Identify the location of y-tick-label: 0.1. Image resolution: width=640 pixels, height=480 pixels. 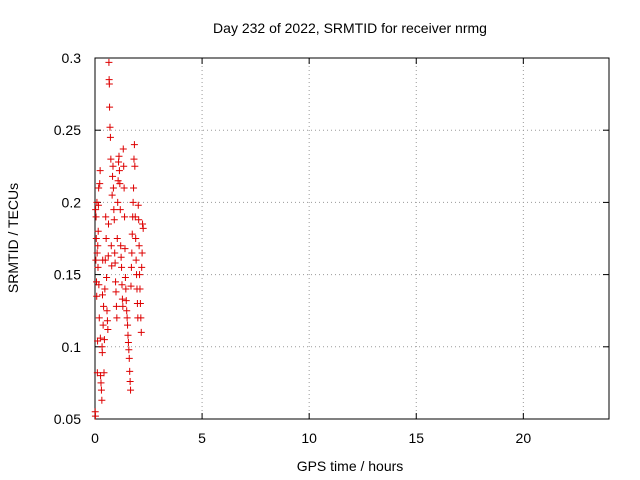
(72, 347).